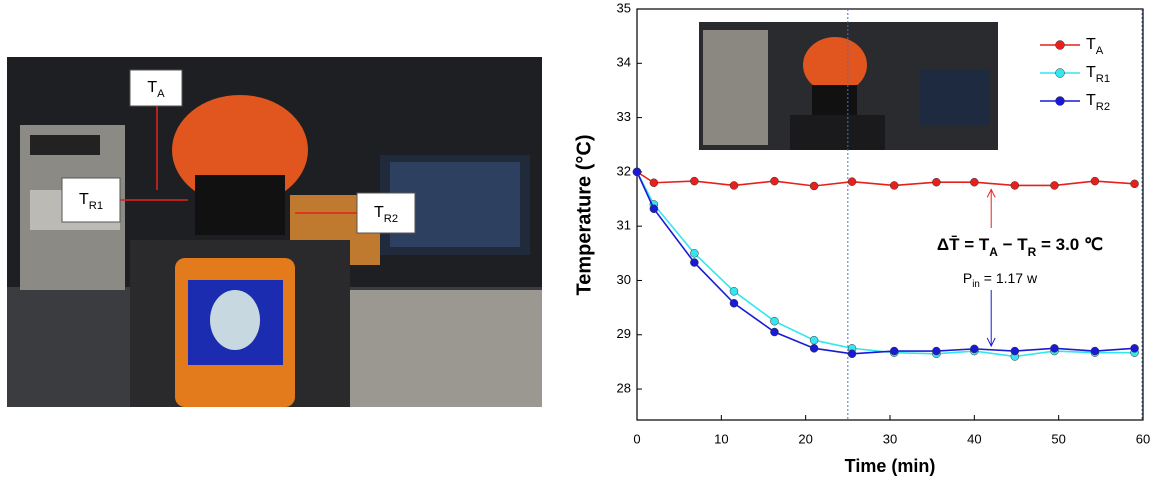  Describe the element at coordinates (890, 466) in the screenshot. I see `x-axis-label: Time (min)` at that location.